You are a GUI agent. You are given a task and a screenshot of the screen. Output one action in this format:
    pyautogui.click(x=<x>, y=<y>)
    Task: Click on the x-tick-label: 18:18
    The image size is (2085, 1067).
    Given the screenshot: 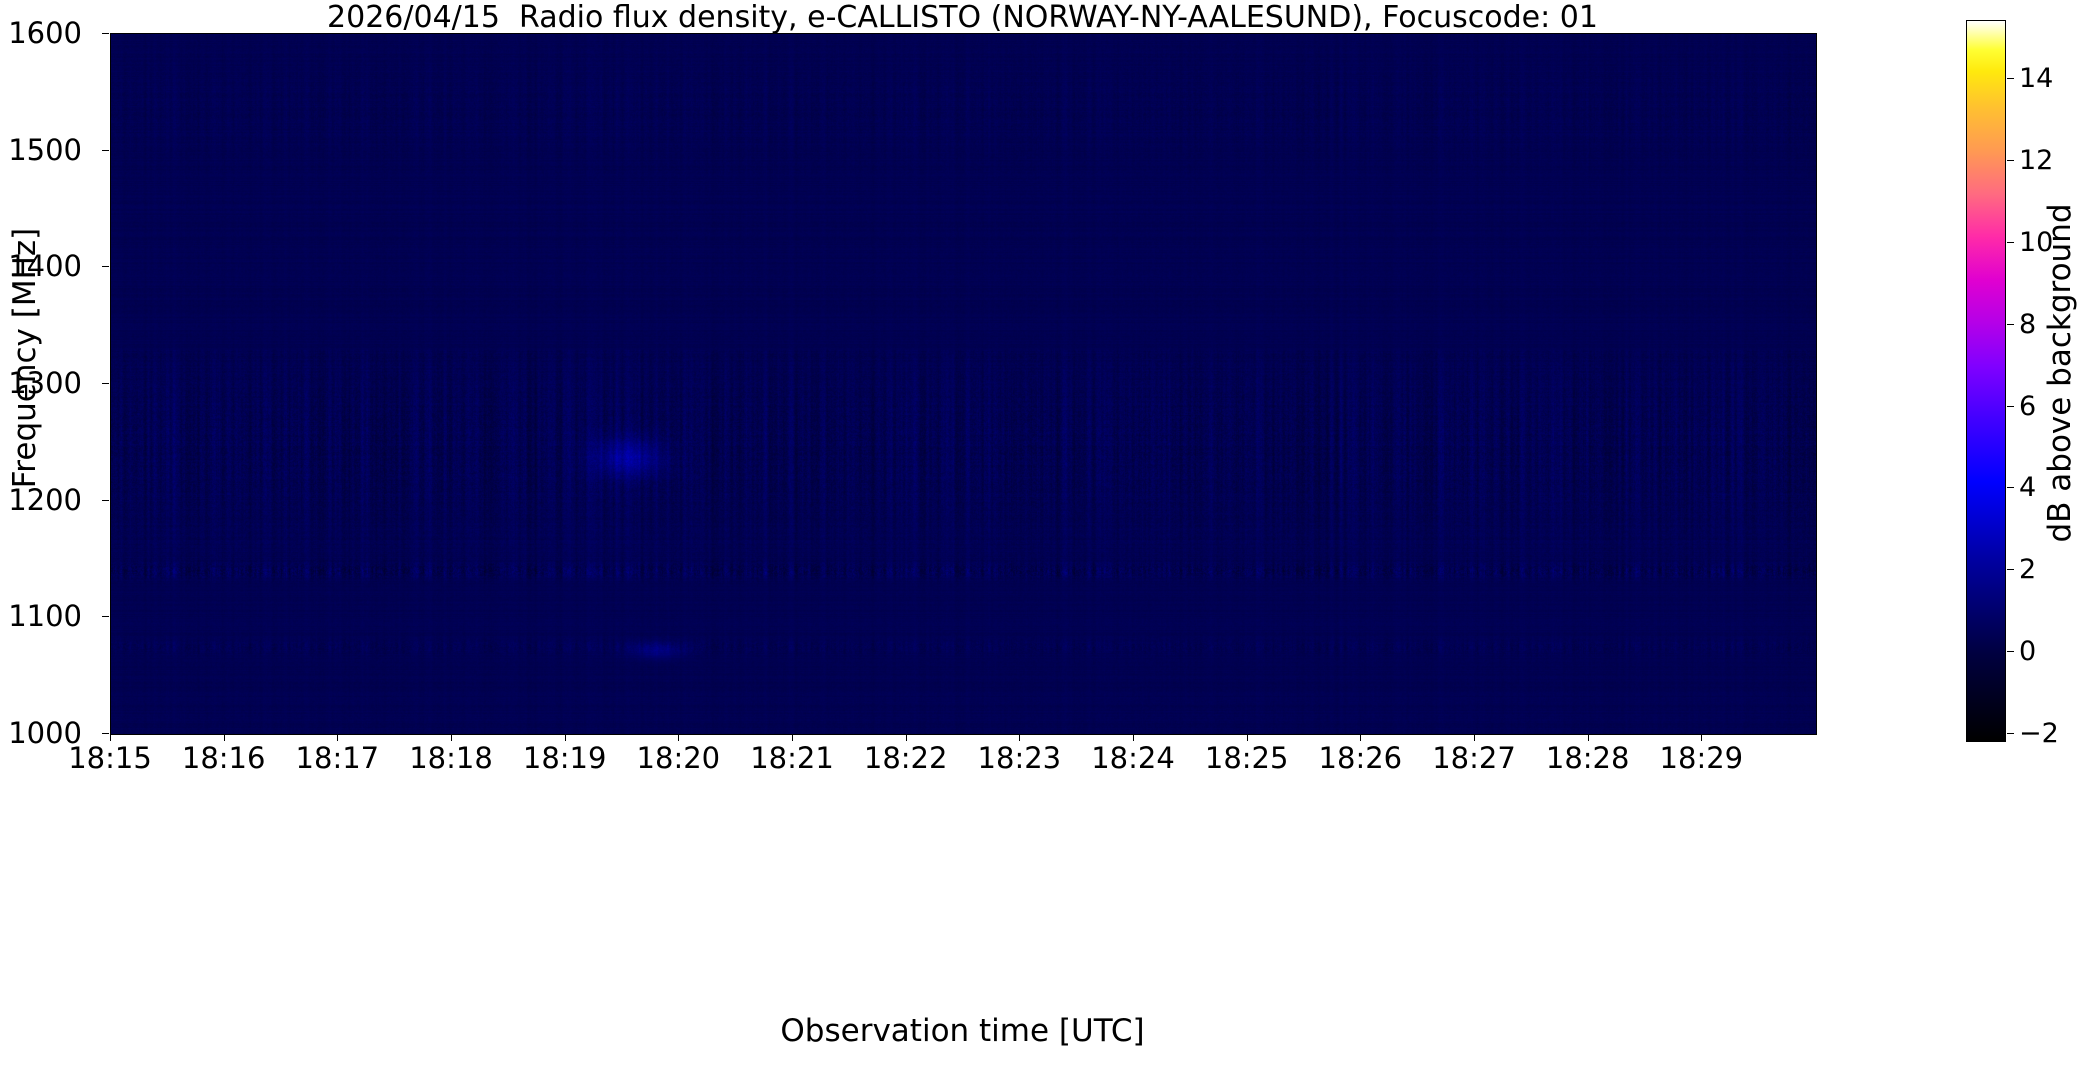 What is the action you would take?
    pyautogui.click(x=451, y=758)
    